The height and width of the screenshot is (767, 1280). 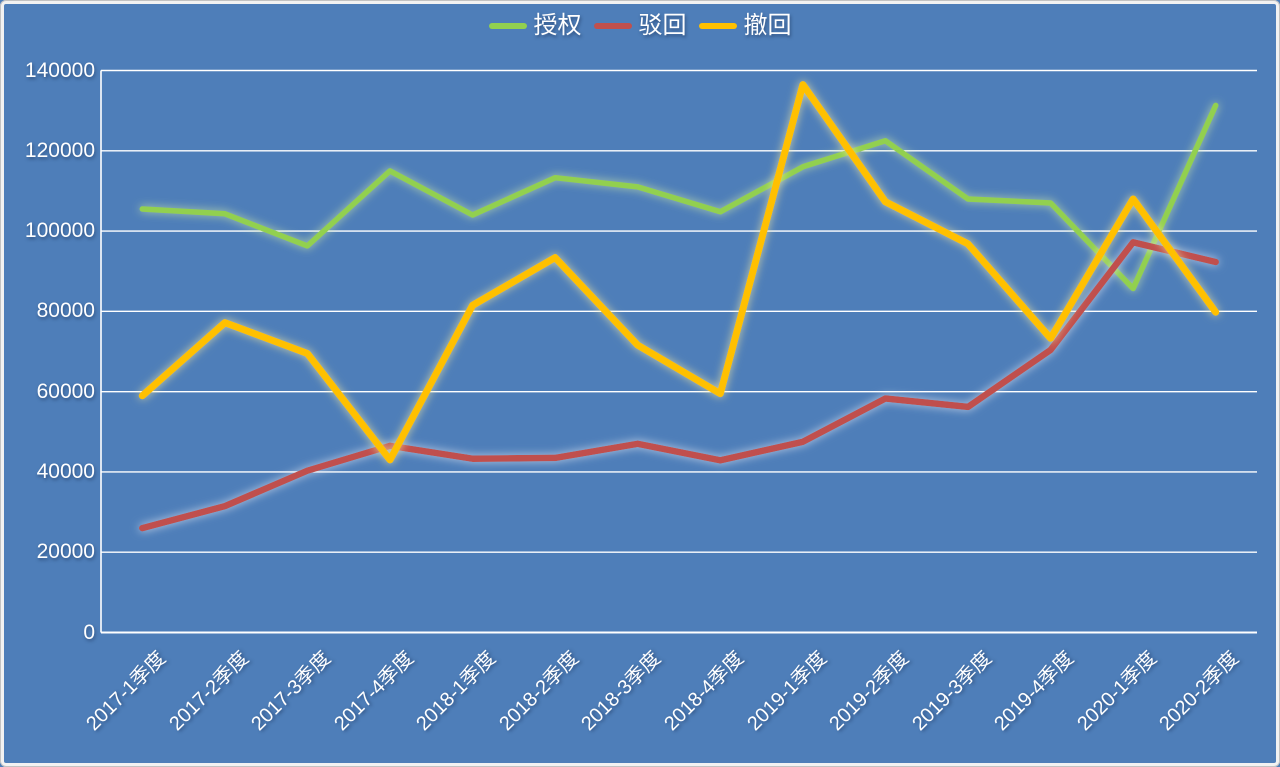 I want to click on y-axis-tick-label: 140000, so click(x=59, y=70).